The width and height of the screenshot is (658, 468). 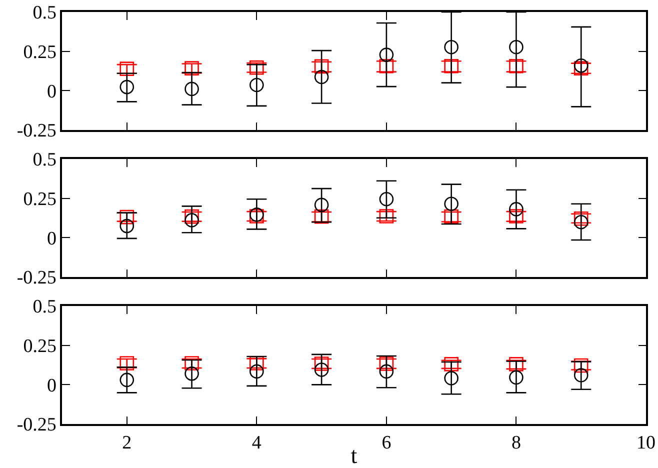 What do you see at coordinates (127, 443) in the screenshot?
I see `x-tick-label: 2` at bounding box center [127, 443].